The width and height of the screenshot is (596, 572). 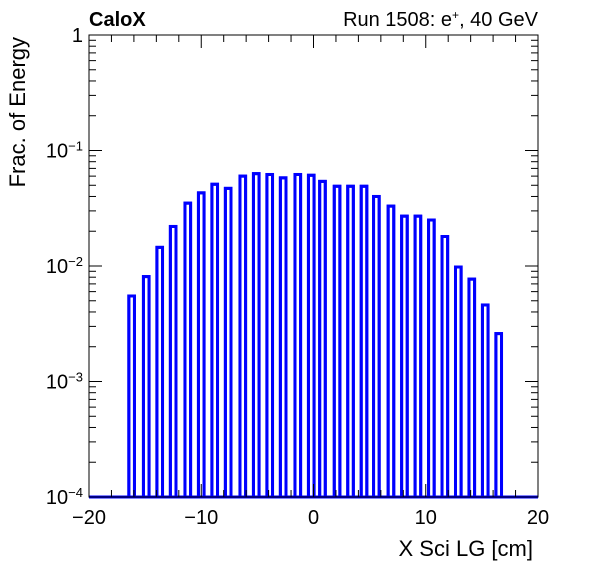 I want to click on x-tick-label: −20, so click(x=89, y=518).